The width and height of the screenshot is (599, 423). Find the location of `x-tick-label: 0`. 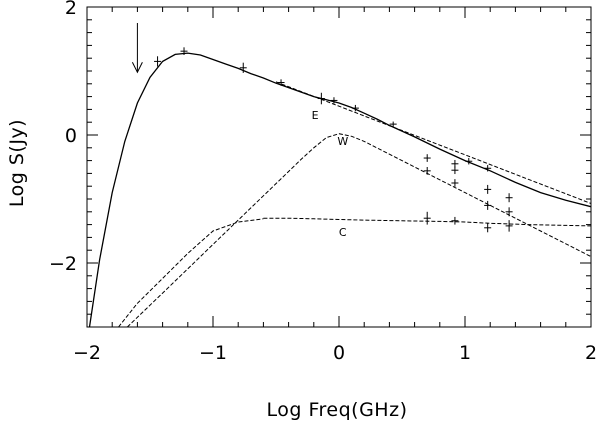

x-tick-label: 0 is located at coordinates (339, 353).